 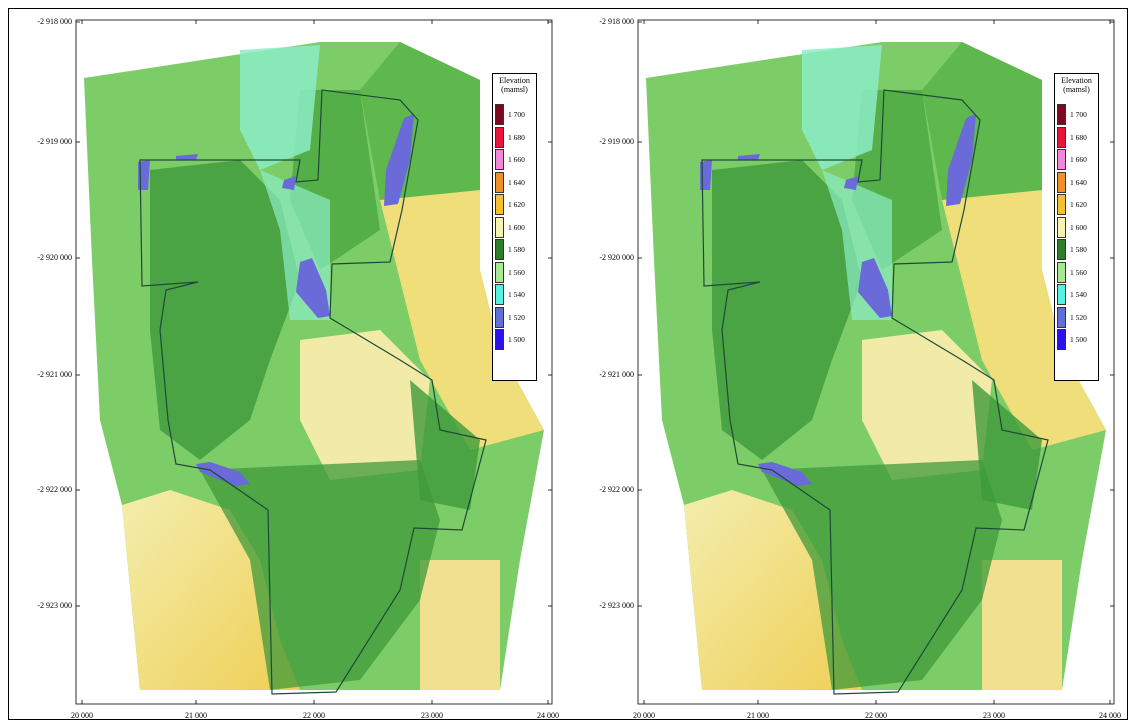 I want to click on legend-label: 1 640, so click(x=516, y=182).